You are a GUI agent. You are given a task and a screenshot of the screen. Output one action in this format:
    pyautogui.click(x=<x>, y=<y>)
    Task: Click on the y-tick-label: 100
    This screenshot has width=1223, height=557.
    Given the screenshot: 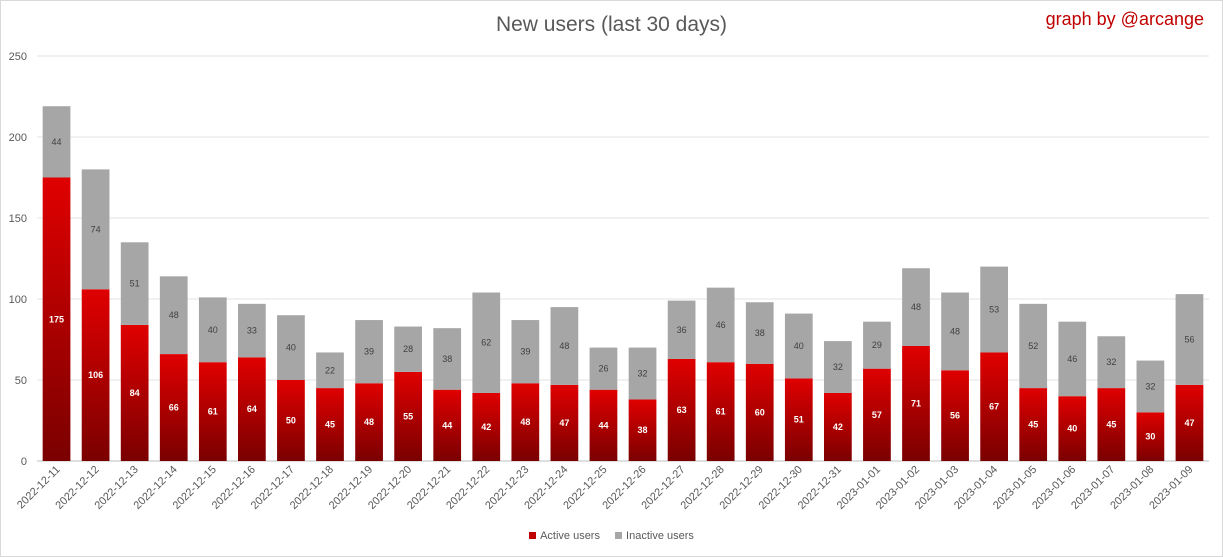 What is the action you would take?
    pyautogui.click(x=18, y=300)
    